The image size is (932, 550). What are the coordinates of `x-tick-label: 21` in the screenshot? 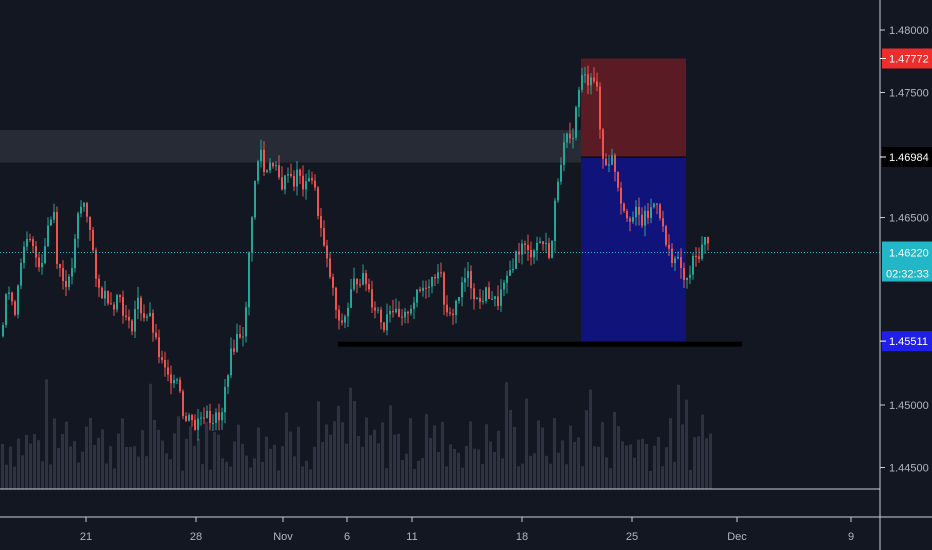 It's located at (86, 537).